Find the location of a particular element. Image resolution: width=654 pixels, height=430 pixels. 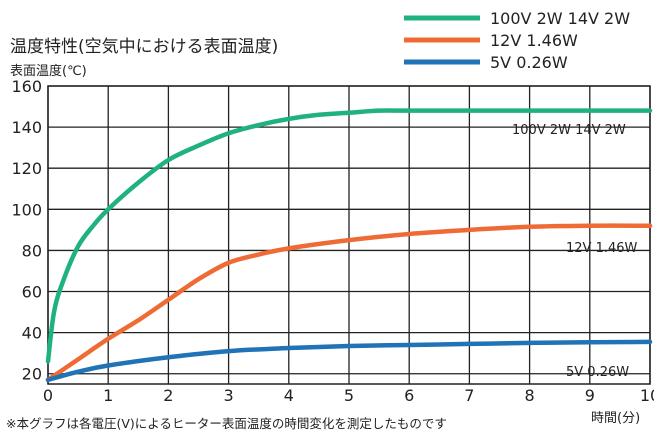

x-tick-label: 10 is located at coordinates (647, 395).